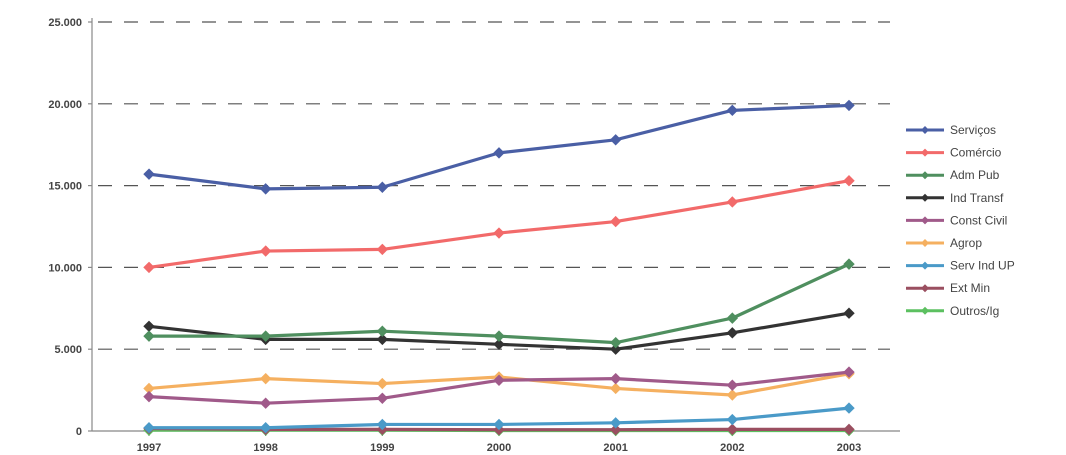 The image size is (1066, 455). I want to click on x-tick-label: 1999, so click(382, 448).